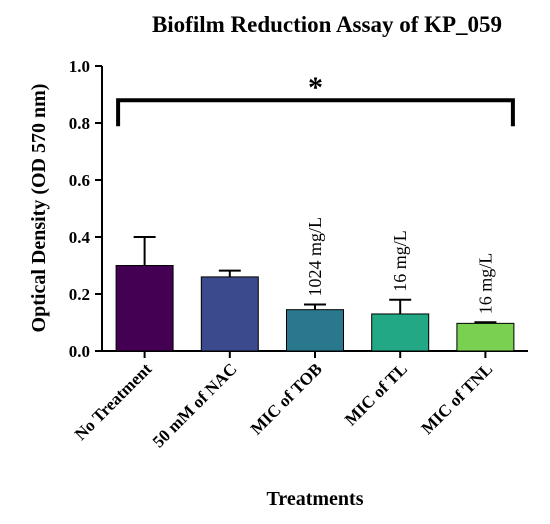  Describe the element at coordinates (327, 24) in the screenshot. I see `chart-title: Biofilm Reduction Assay of KP_059` at that location.